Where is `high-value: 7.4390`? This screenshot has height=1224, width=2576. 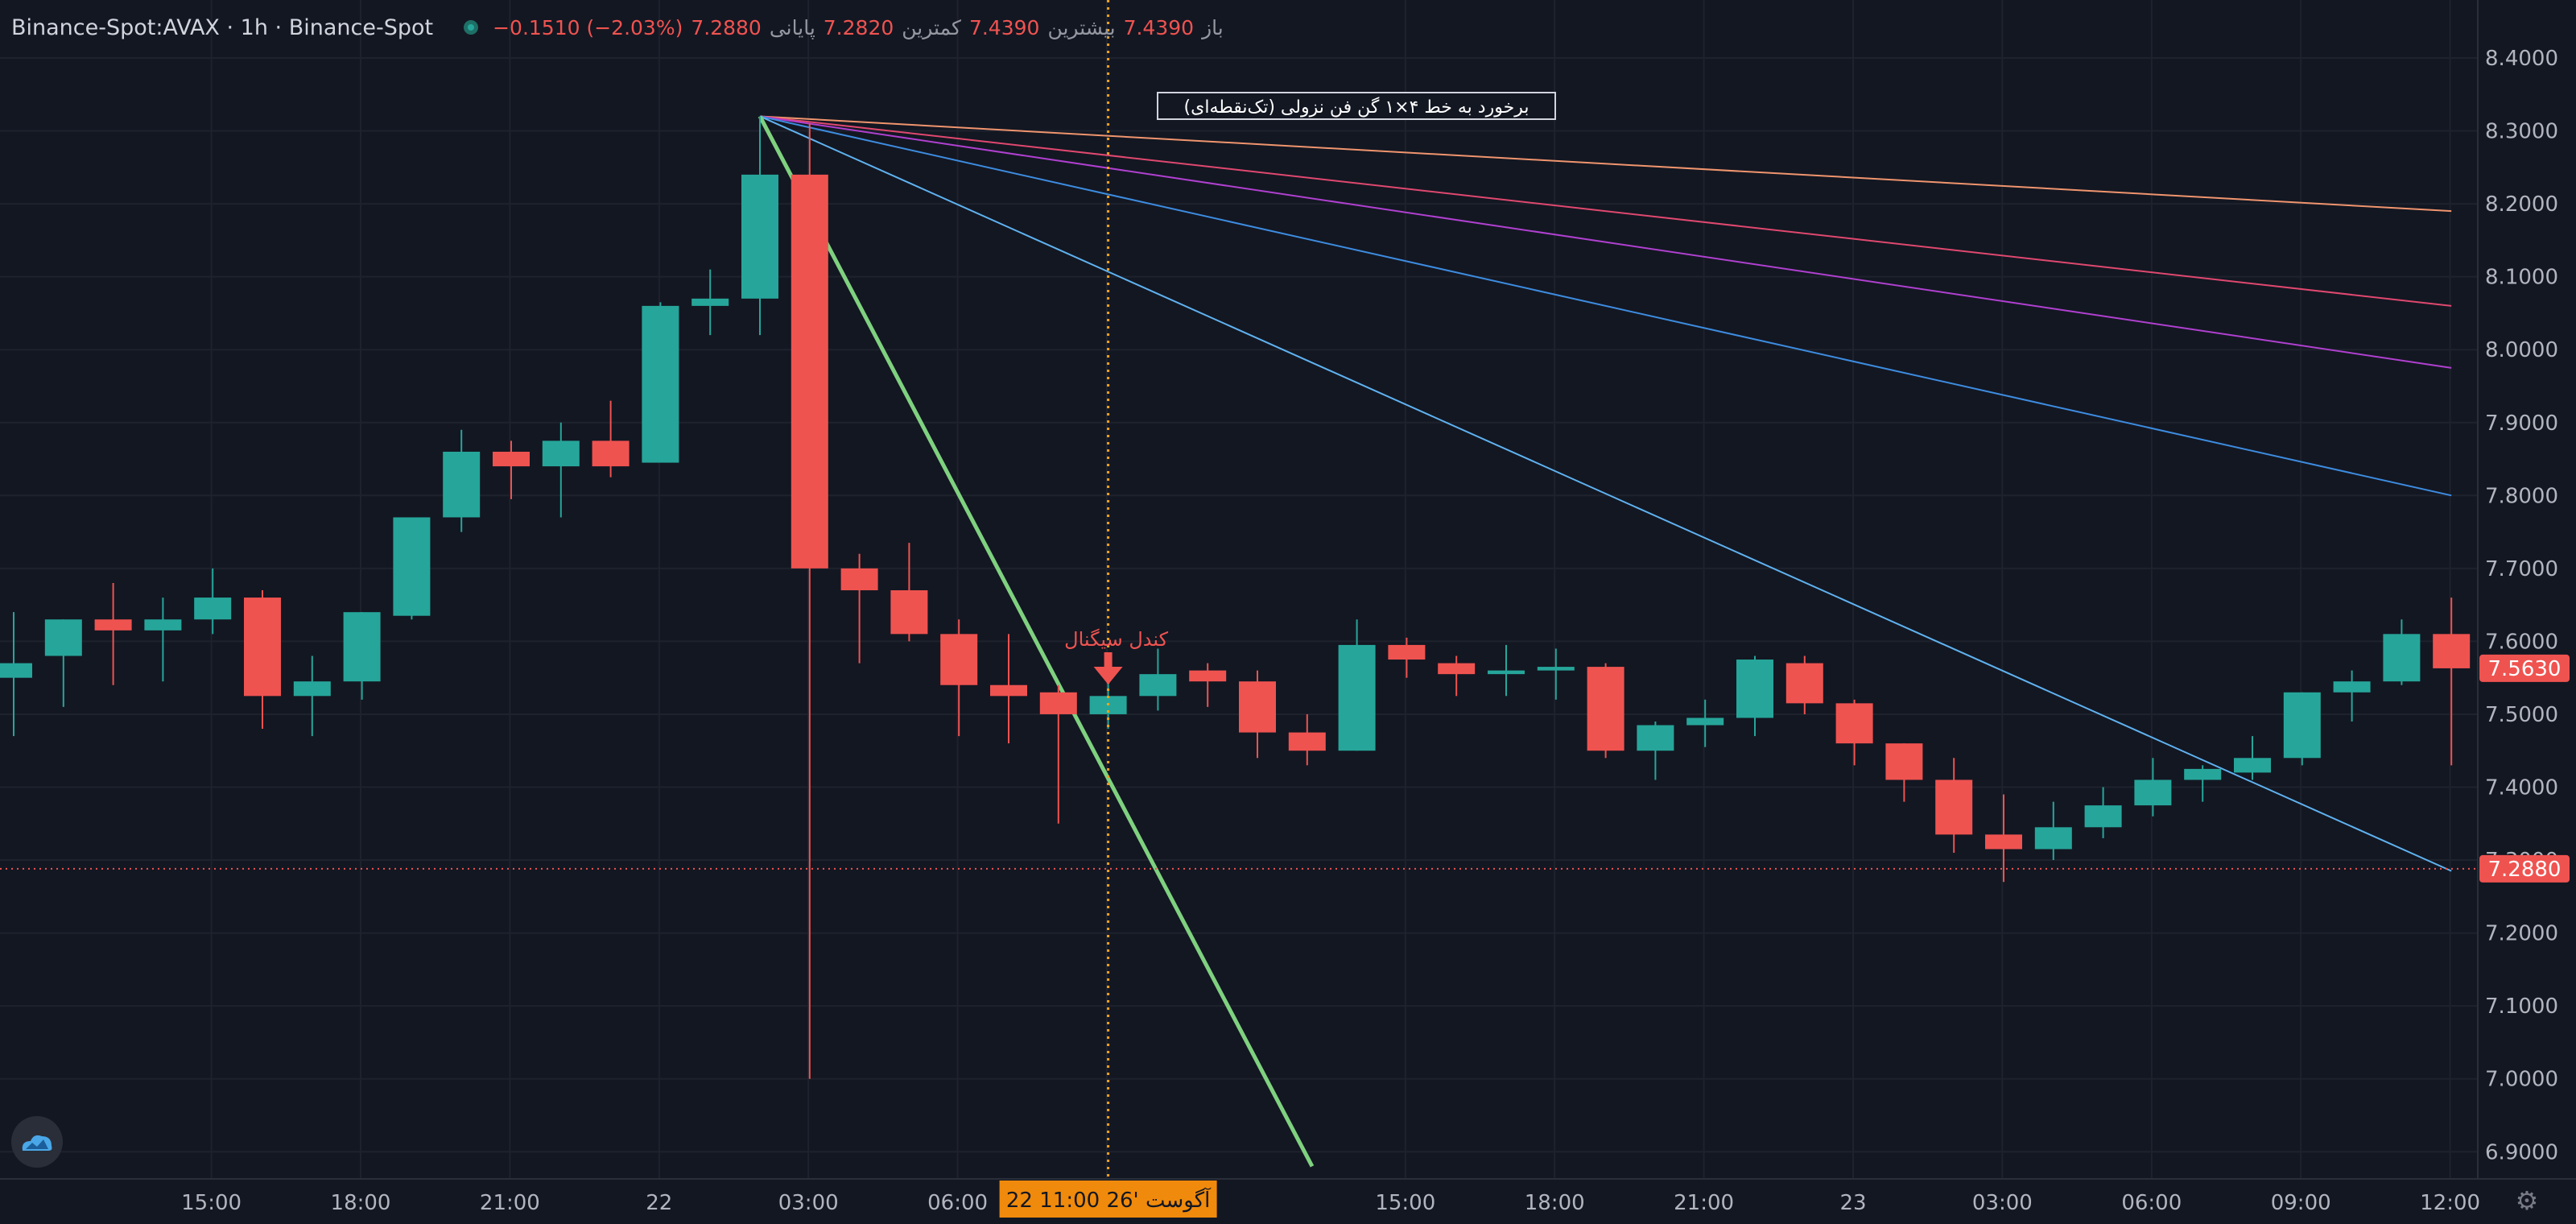
high-value: 7.4390 is located at coordinates (1004, 27).